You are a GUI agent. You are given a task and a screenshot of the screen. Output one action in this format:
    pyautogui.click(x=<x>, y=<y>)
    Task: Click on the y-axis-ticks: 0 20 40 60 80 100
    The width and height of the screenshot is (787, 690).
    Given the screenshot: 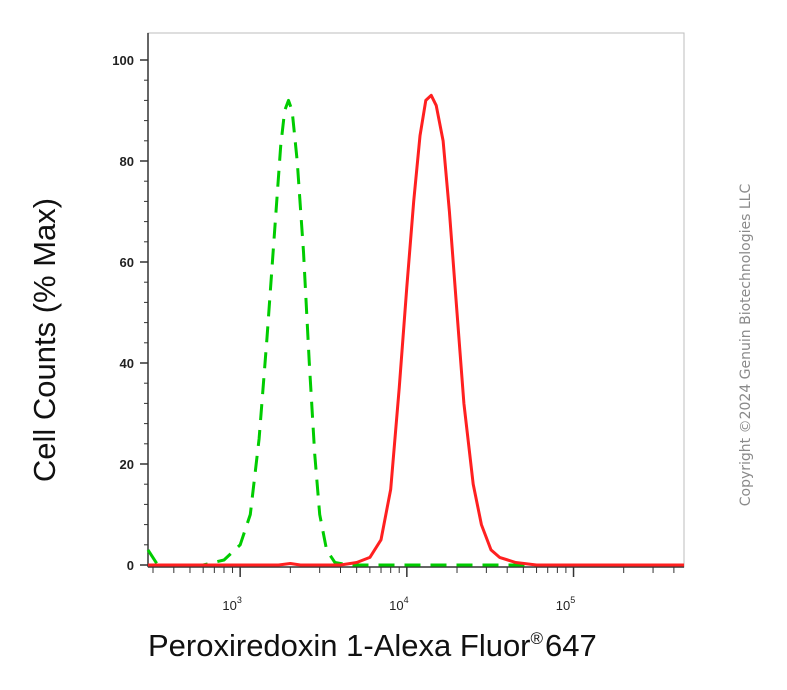 What is the action you would take?
    pyautogui.click(x=130, y=313)
    